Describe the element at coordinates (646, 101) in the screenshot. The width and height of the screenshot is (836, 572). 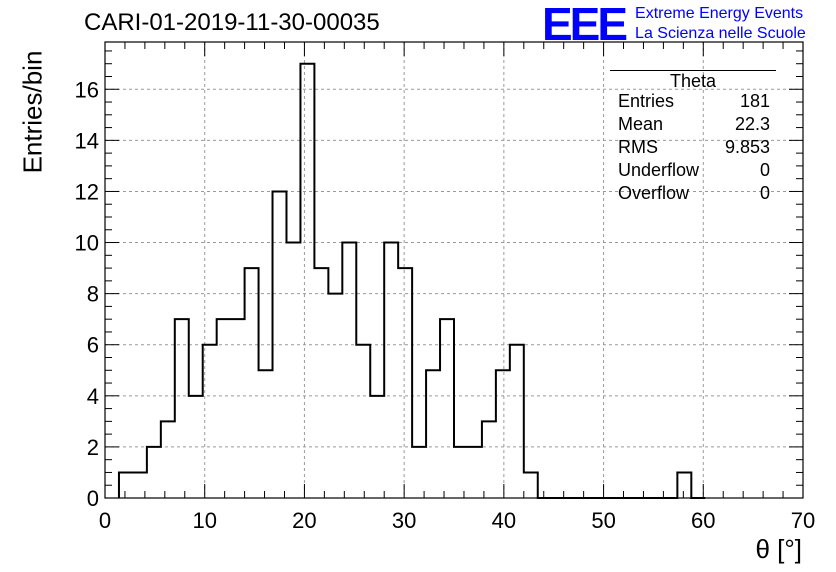
I see `stats-label: Entries` at that location.